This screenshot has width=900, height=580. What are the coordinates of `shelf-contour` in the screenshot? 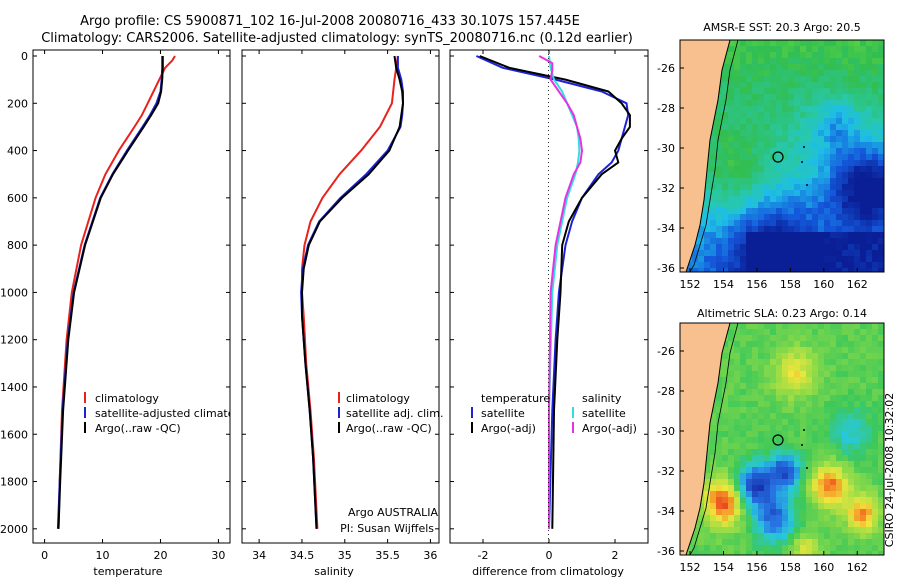 It's located at (714, 439).